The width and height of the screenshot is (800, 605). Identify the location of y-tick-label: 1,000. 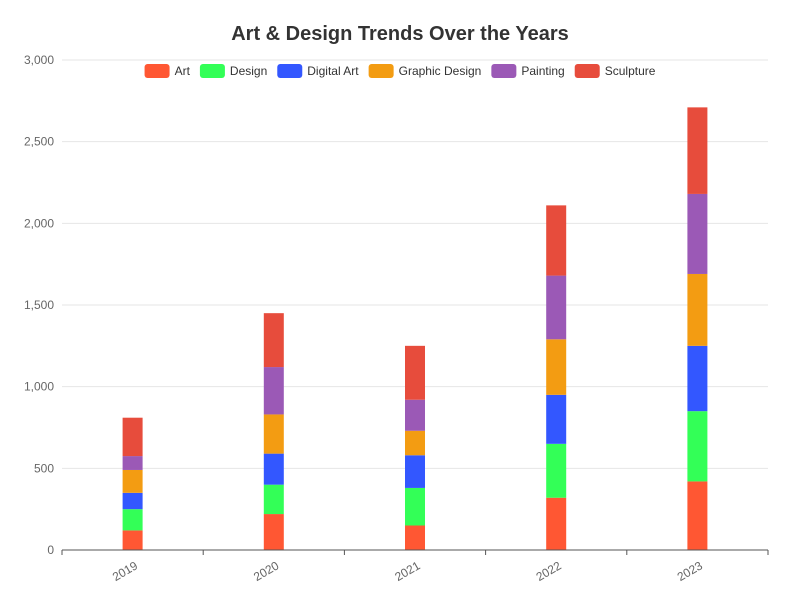
(39, 387).